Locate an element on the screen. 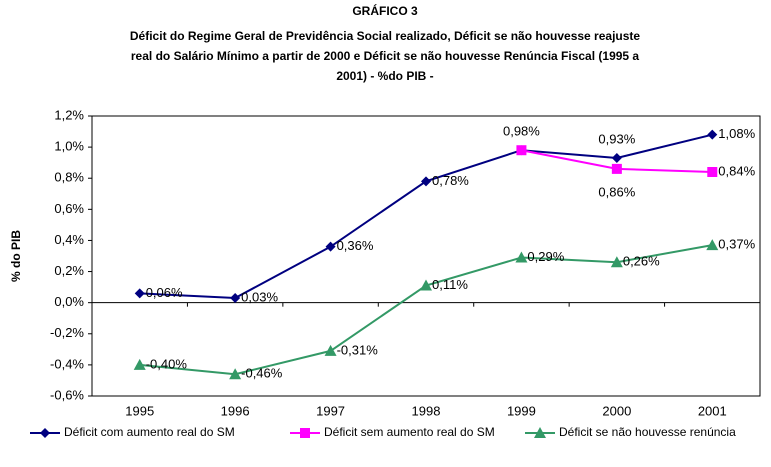 The width and height of the screenshot is (771, 467). chart-title: GRÁFICO 3 is located at coordinates (385, 10).